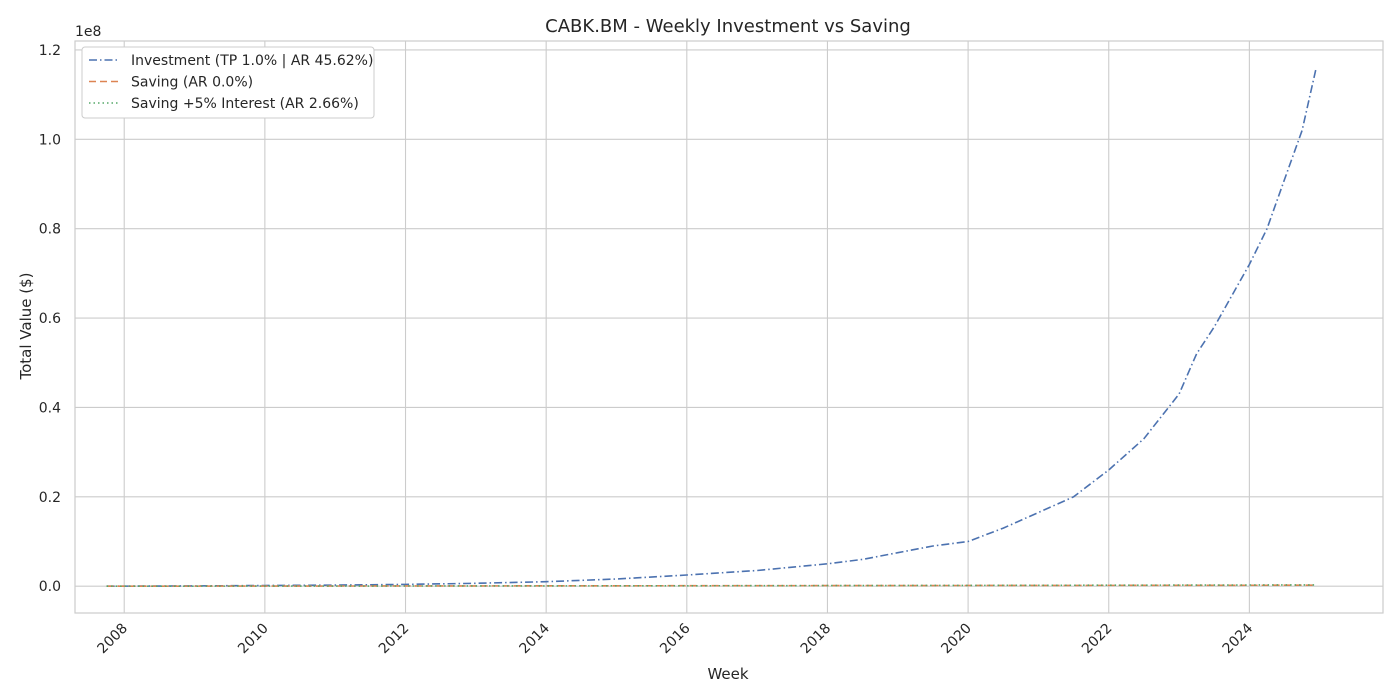 The width and height of the screenshot is (1400, 700). What do you see at coordinates (253, 639) in the screenshot?
I see `x-tick-label: 2010` at bounding box center [253, 639].